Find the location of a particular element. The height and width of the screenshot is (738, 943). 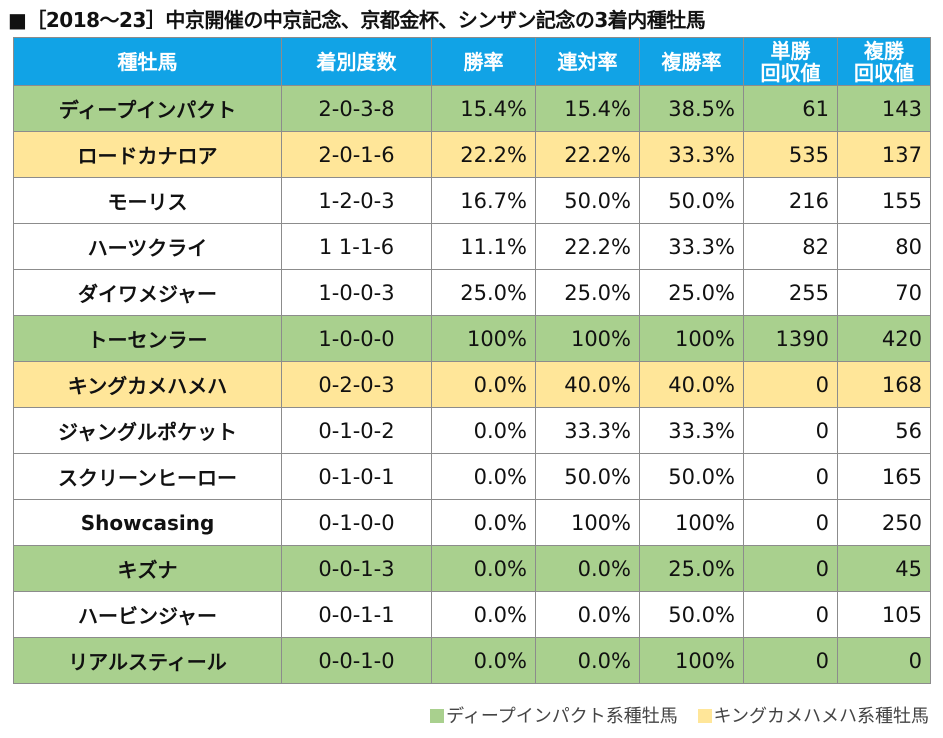

cell-sire: モーリス is located at coordinates (147, 200).